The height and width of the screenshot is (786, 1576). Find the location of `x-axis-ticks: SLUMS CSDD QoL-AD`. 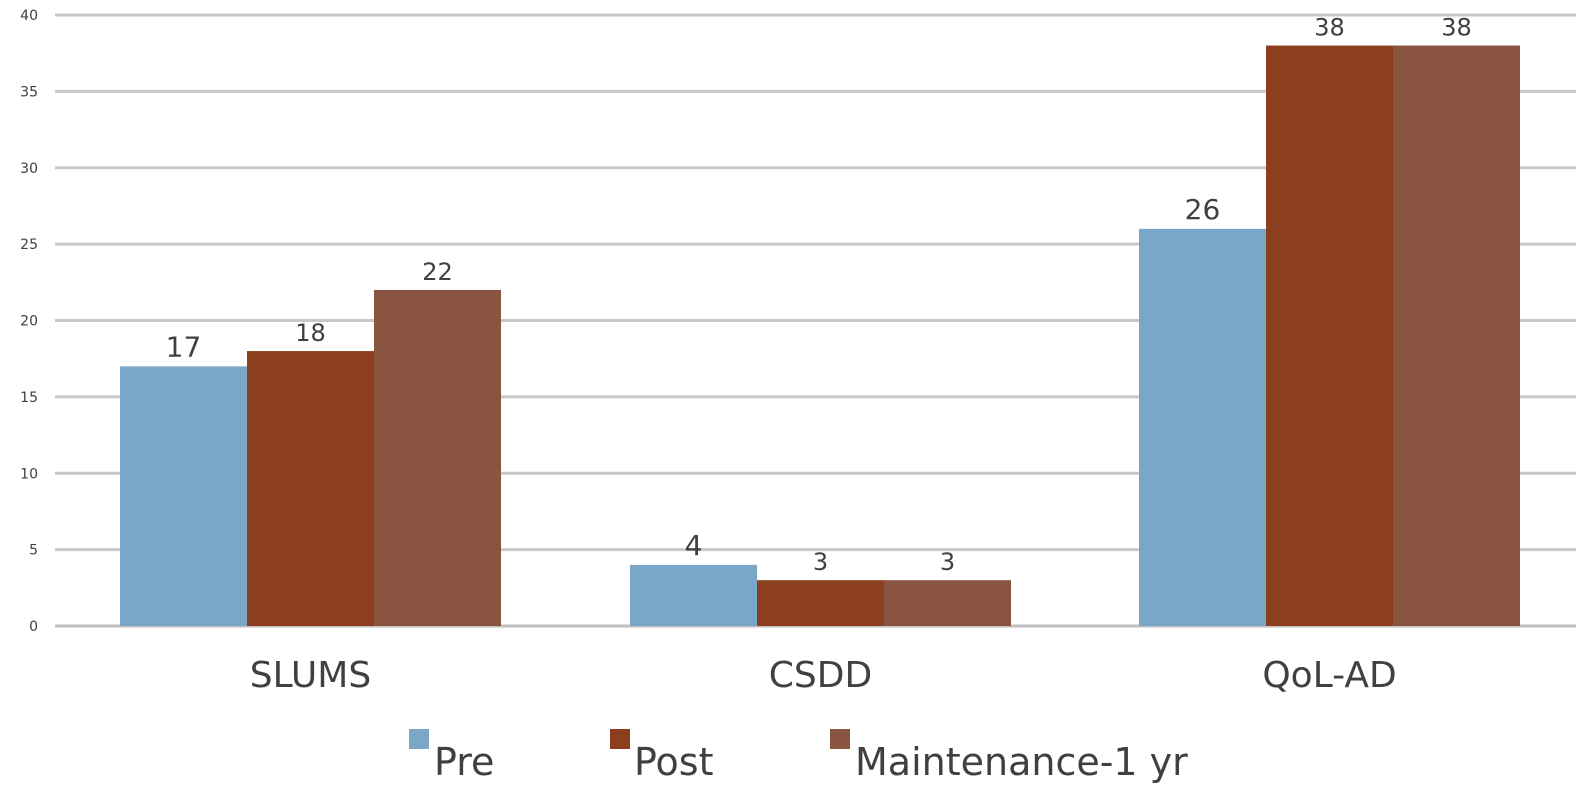

x-axis-ticks: SLUMS CSDD QoL-AD is located at coordinates (823, 675).